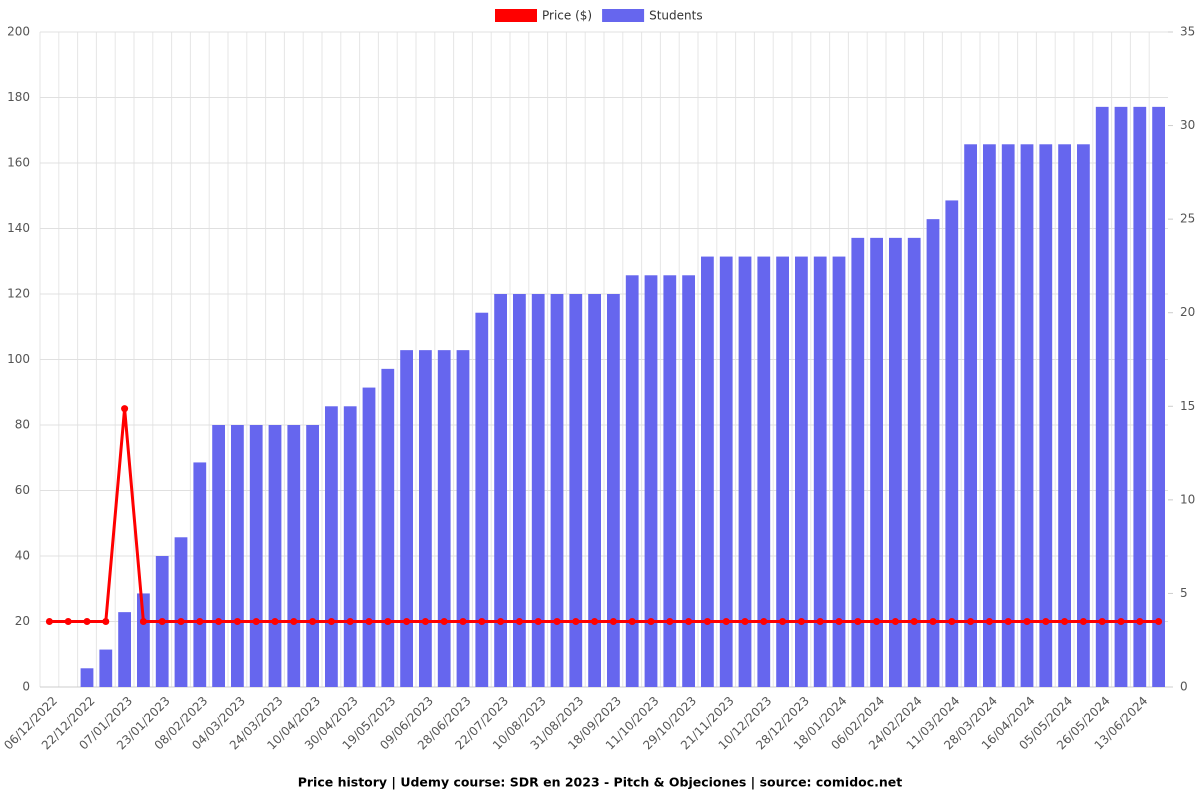  What do you see at coordinates (18, 228) in the screenshot?
I see `y-tick-label: 140` at bounding box center [18, 228].